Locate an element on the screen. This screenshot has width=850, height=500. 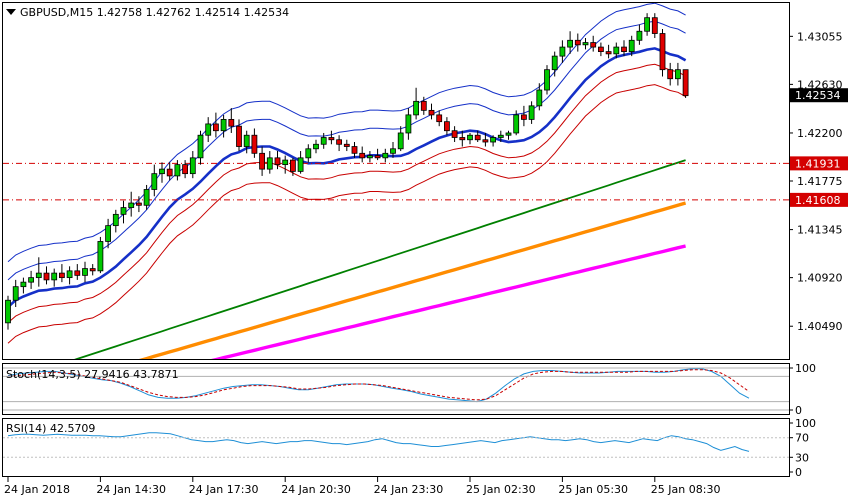
time-tick-label: 24 Jan 17:30 is located at coordinates (224, 489).